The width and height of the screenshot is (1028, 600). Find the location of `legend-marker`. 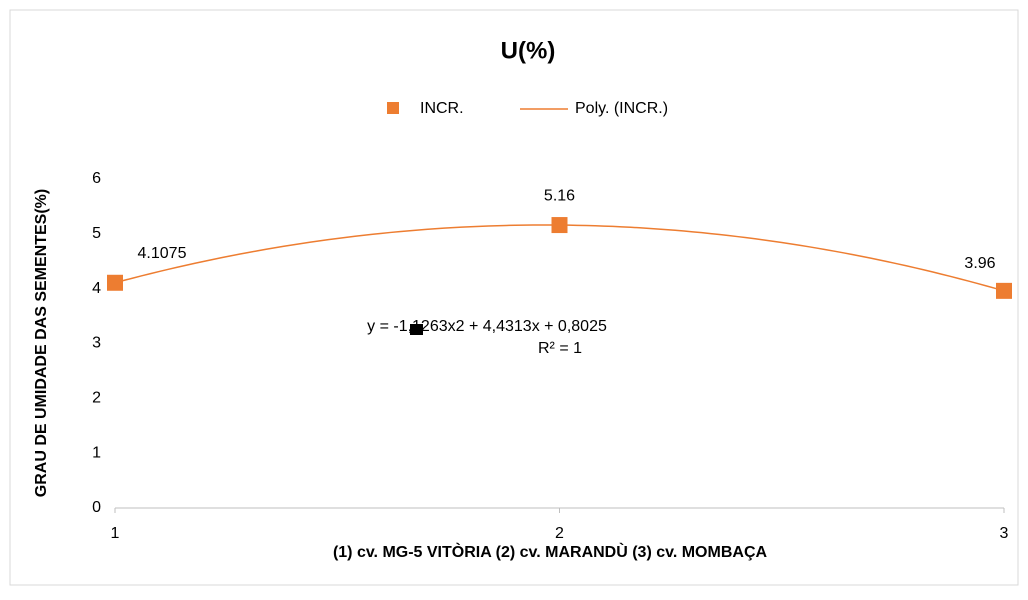

legend-marker is located at coordinates (393, 108).